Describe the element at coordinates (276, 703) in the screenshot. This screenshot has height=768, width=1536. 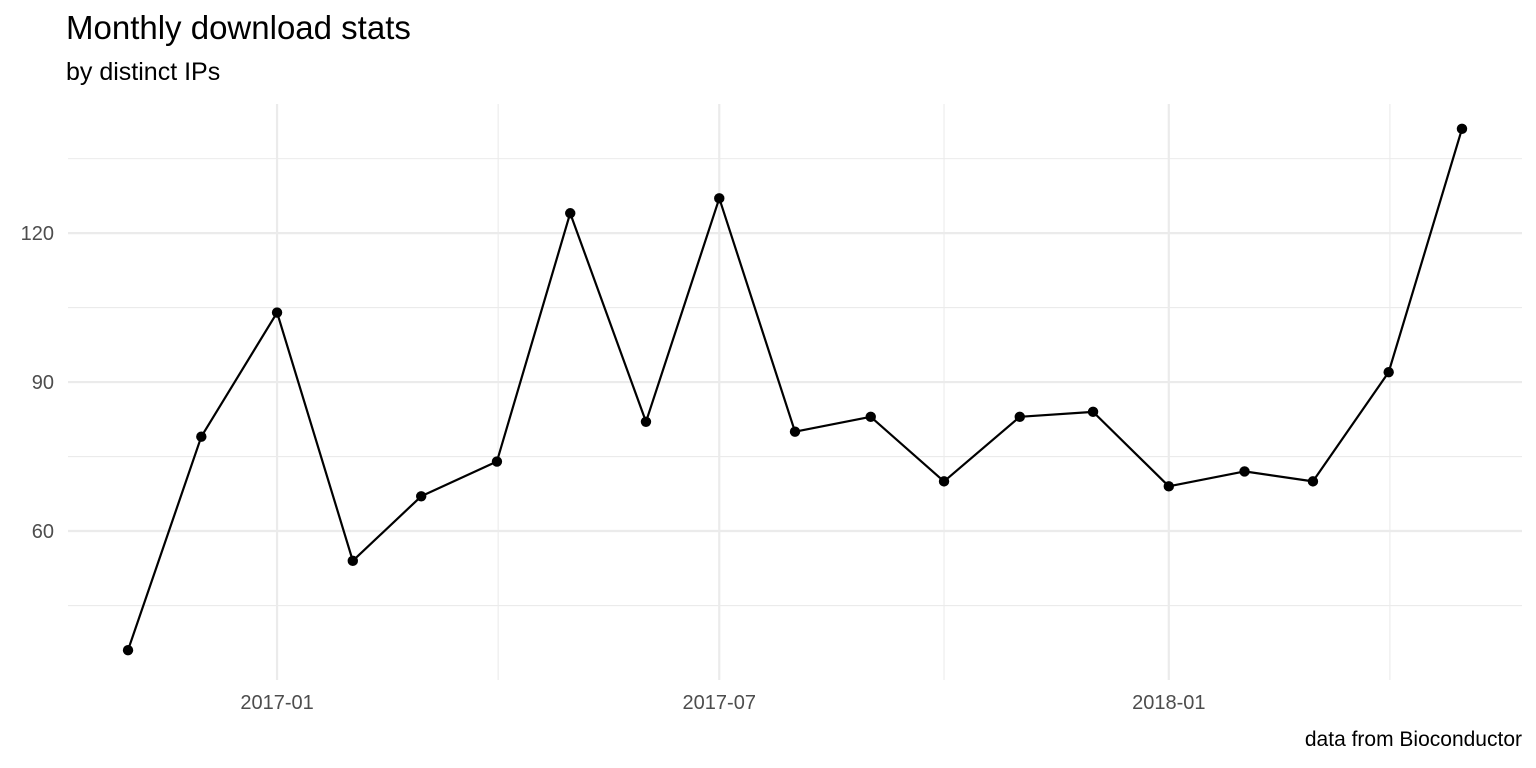
I see `x-tick-label: 2017-01` at that location.